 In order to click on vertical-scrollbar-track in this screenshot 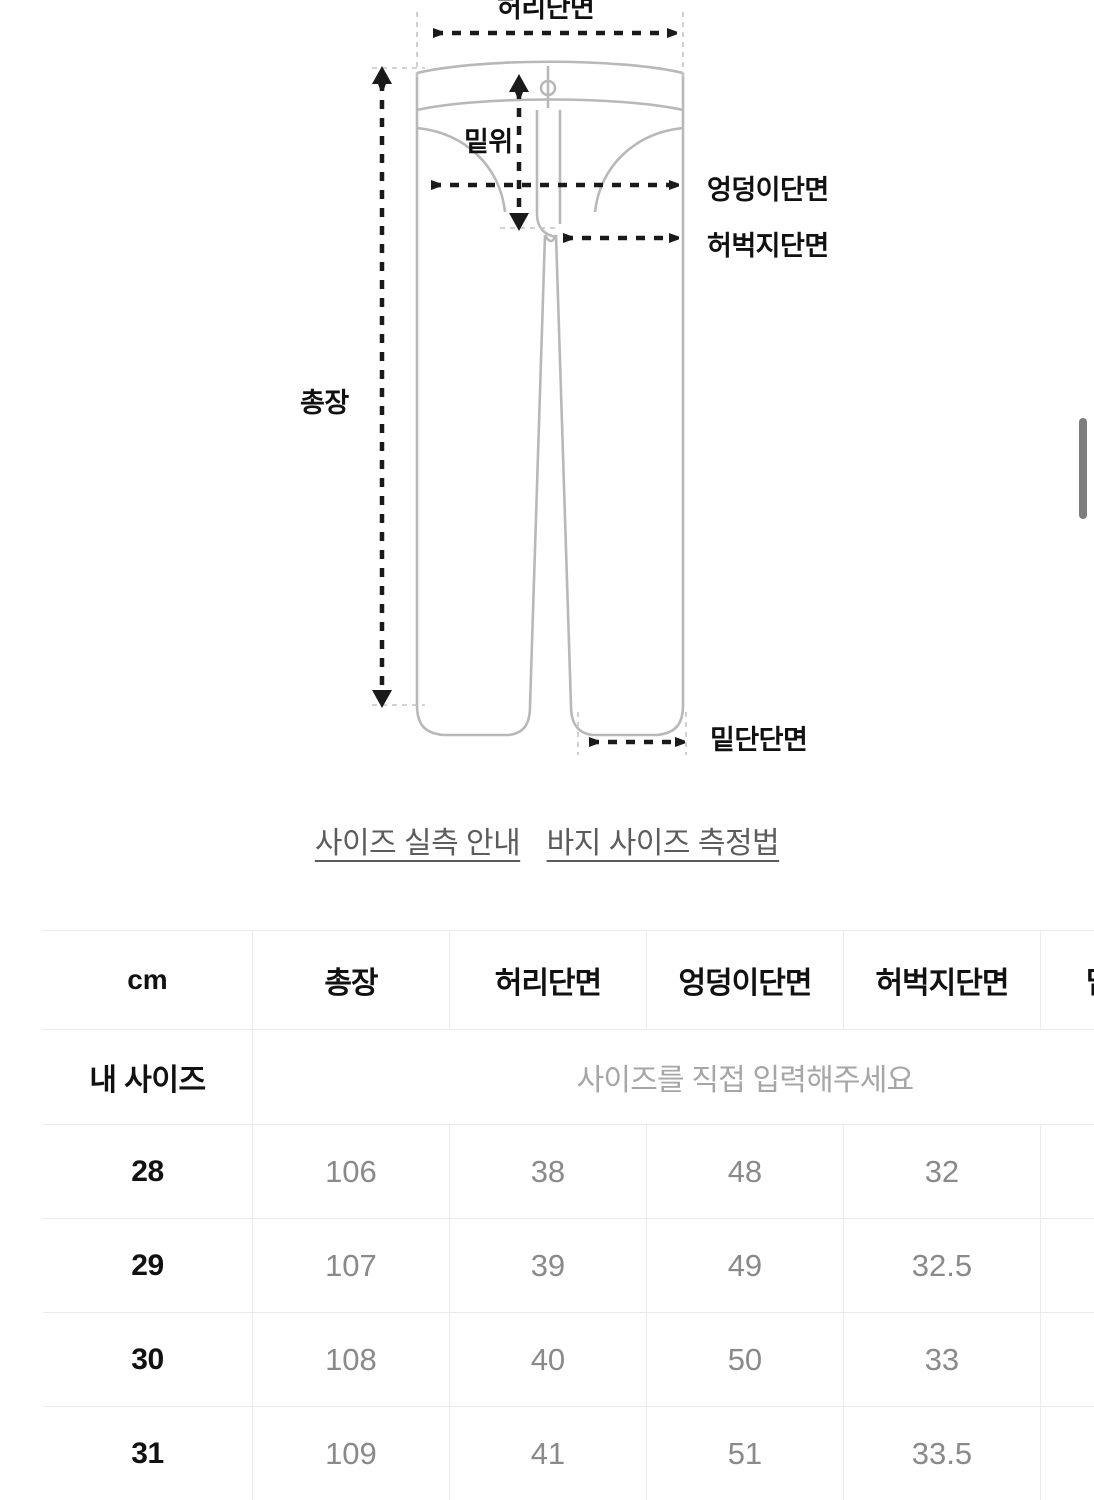, I will do `click(1083, 750)`.